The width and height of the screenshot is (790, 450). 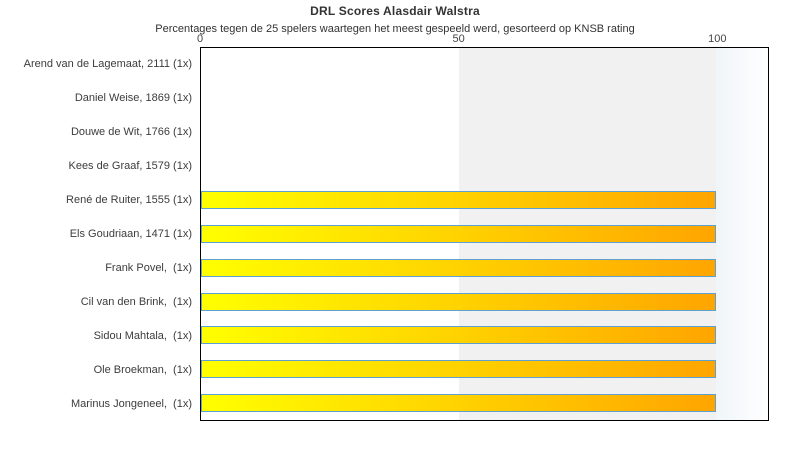 What do you see at coordinates (142, 336) in the screenshot?
I see `row-label: Sidou Mahtala, (1x)` at bounding box center [142, 336].